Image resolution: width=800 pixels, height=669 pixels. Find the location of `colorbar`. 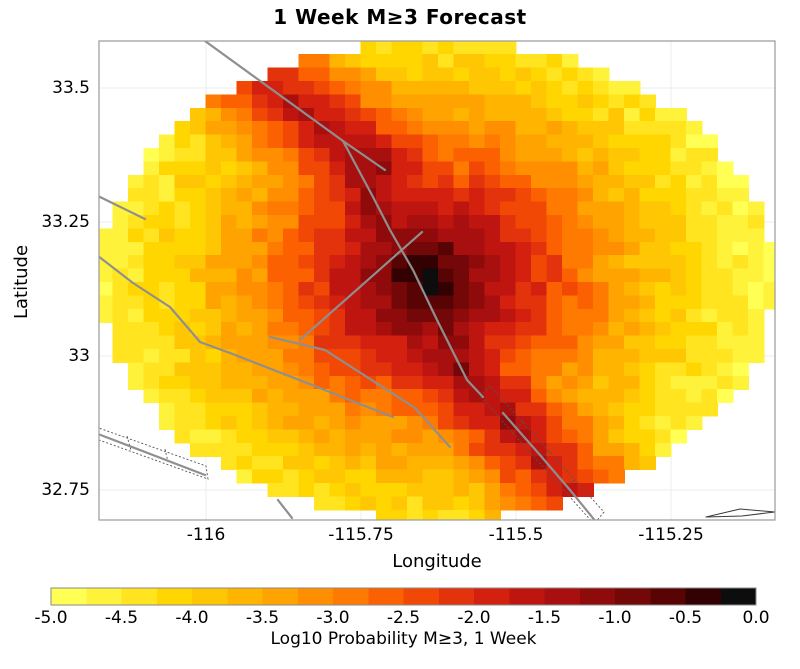

colorbar is located at coordinates (403, 596).